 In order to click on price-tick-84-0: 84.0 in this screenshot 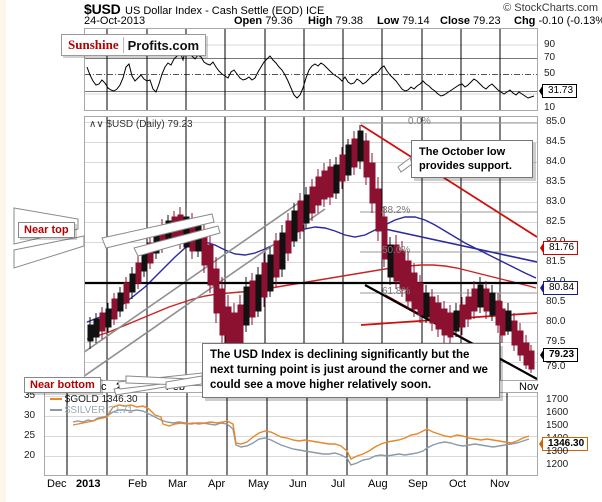, I will do `click(556, 161)`.